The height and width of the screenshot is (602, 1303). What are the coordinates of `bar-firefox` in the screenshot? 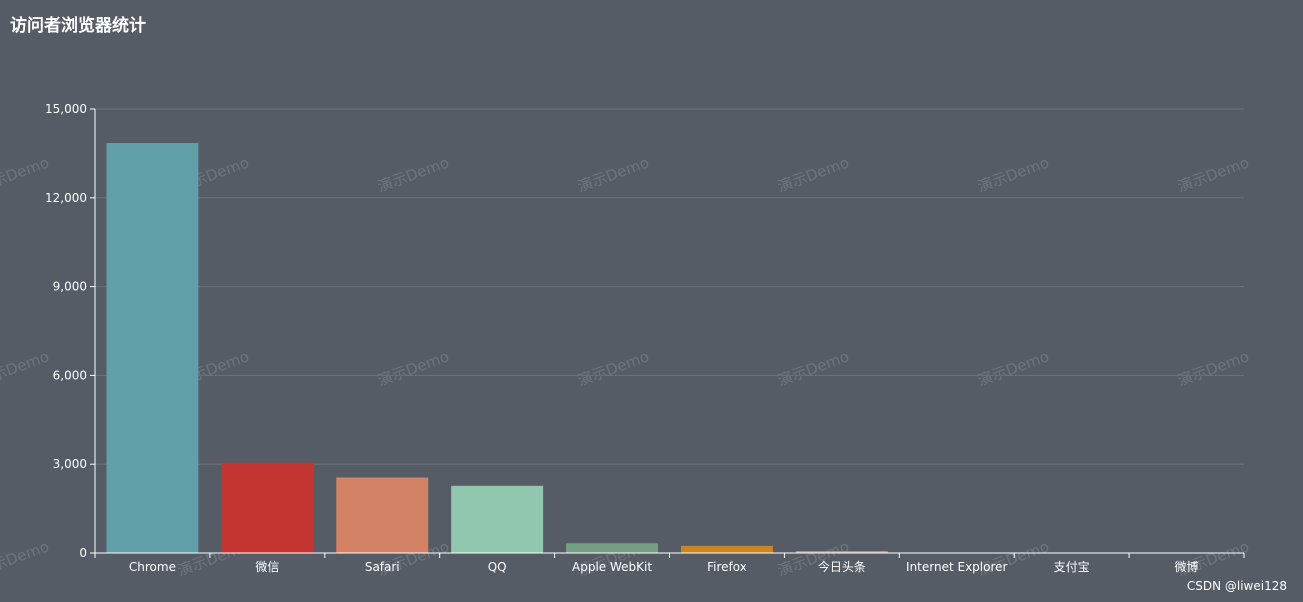 It's located at (726, 549).